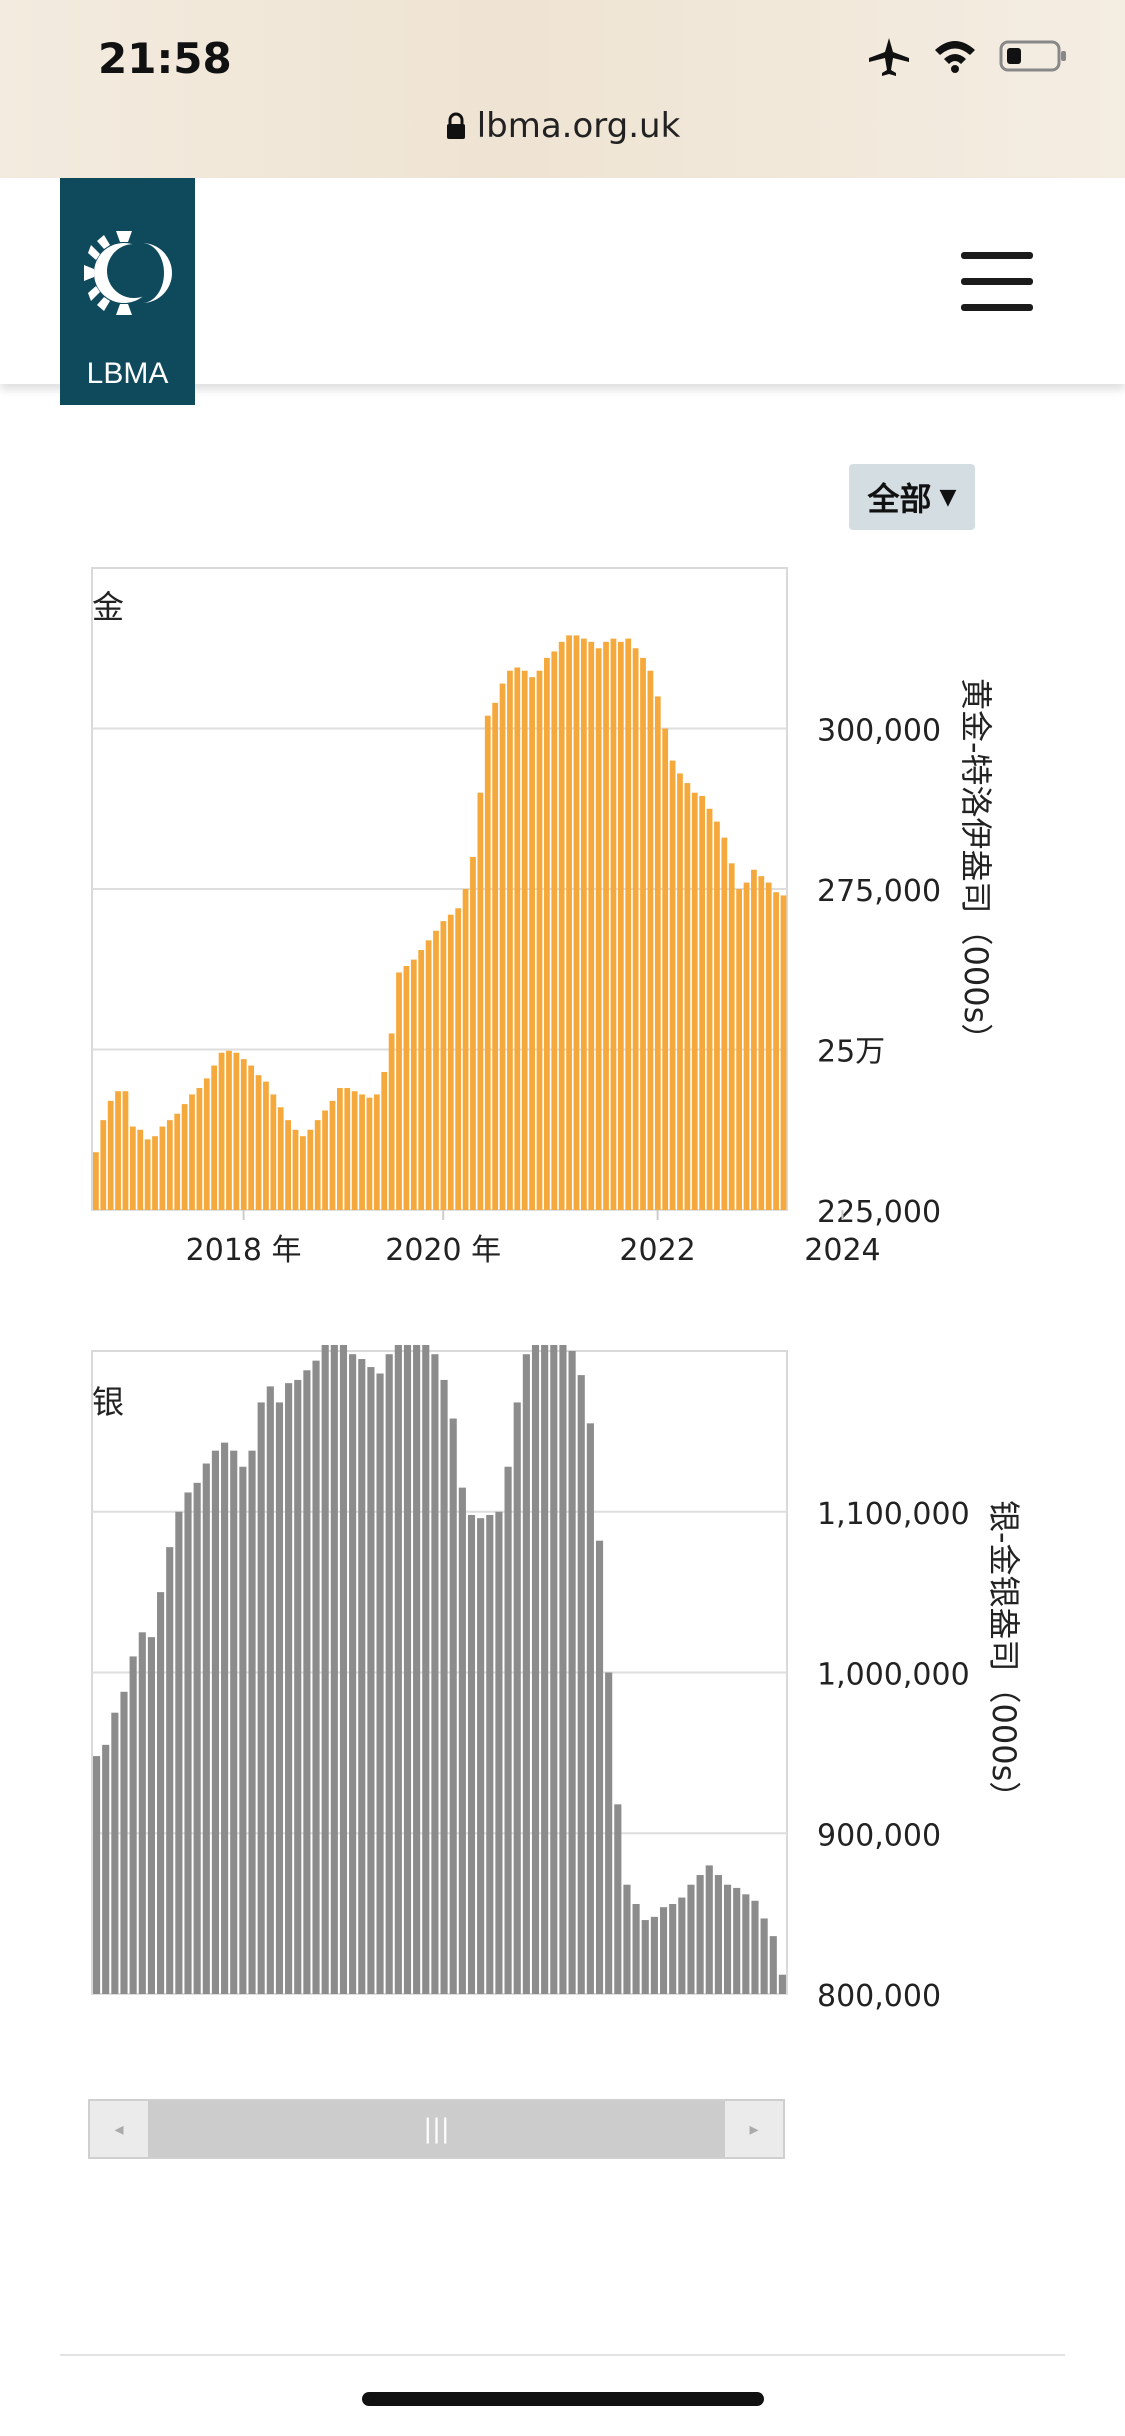  What do you see at coordinates (562, 127) in the screenshot?
I see `url-bar: lbma.org.uk` at bounding box center [562, 127].